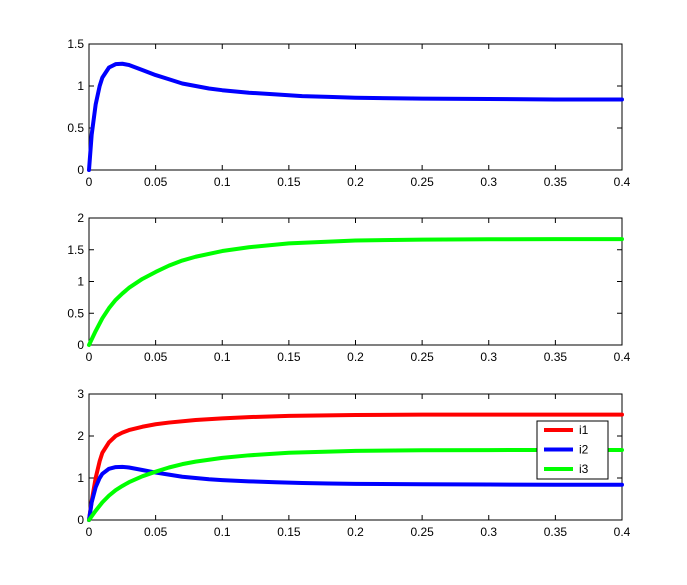 This screenshot has width=687, height=585. Describe the element at coordinates (80, 394) in the screenshot. I see `y-tick-label: 3` at that location.